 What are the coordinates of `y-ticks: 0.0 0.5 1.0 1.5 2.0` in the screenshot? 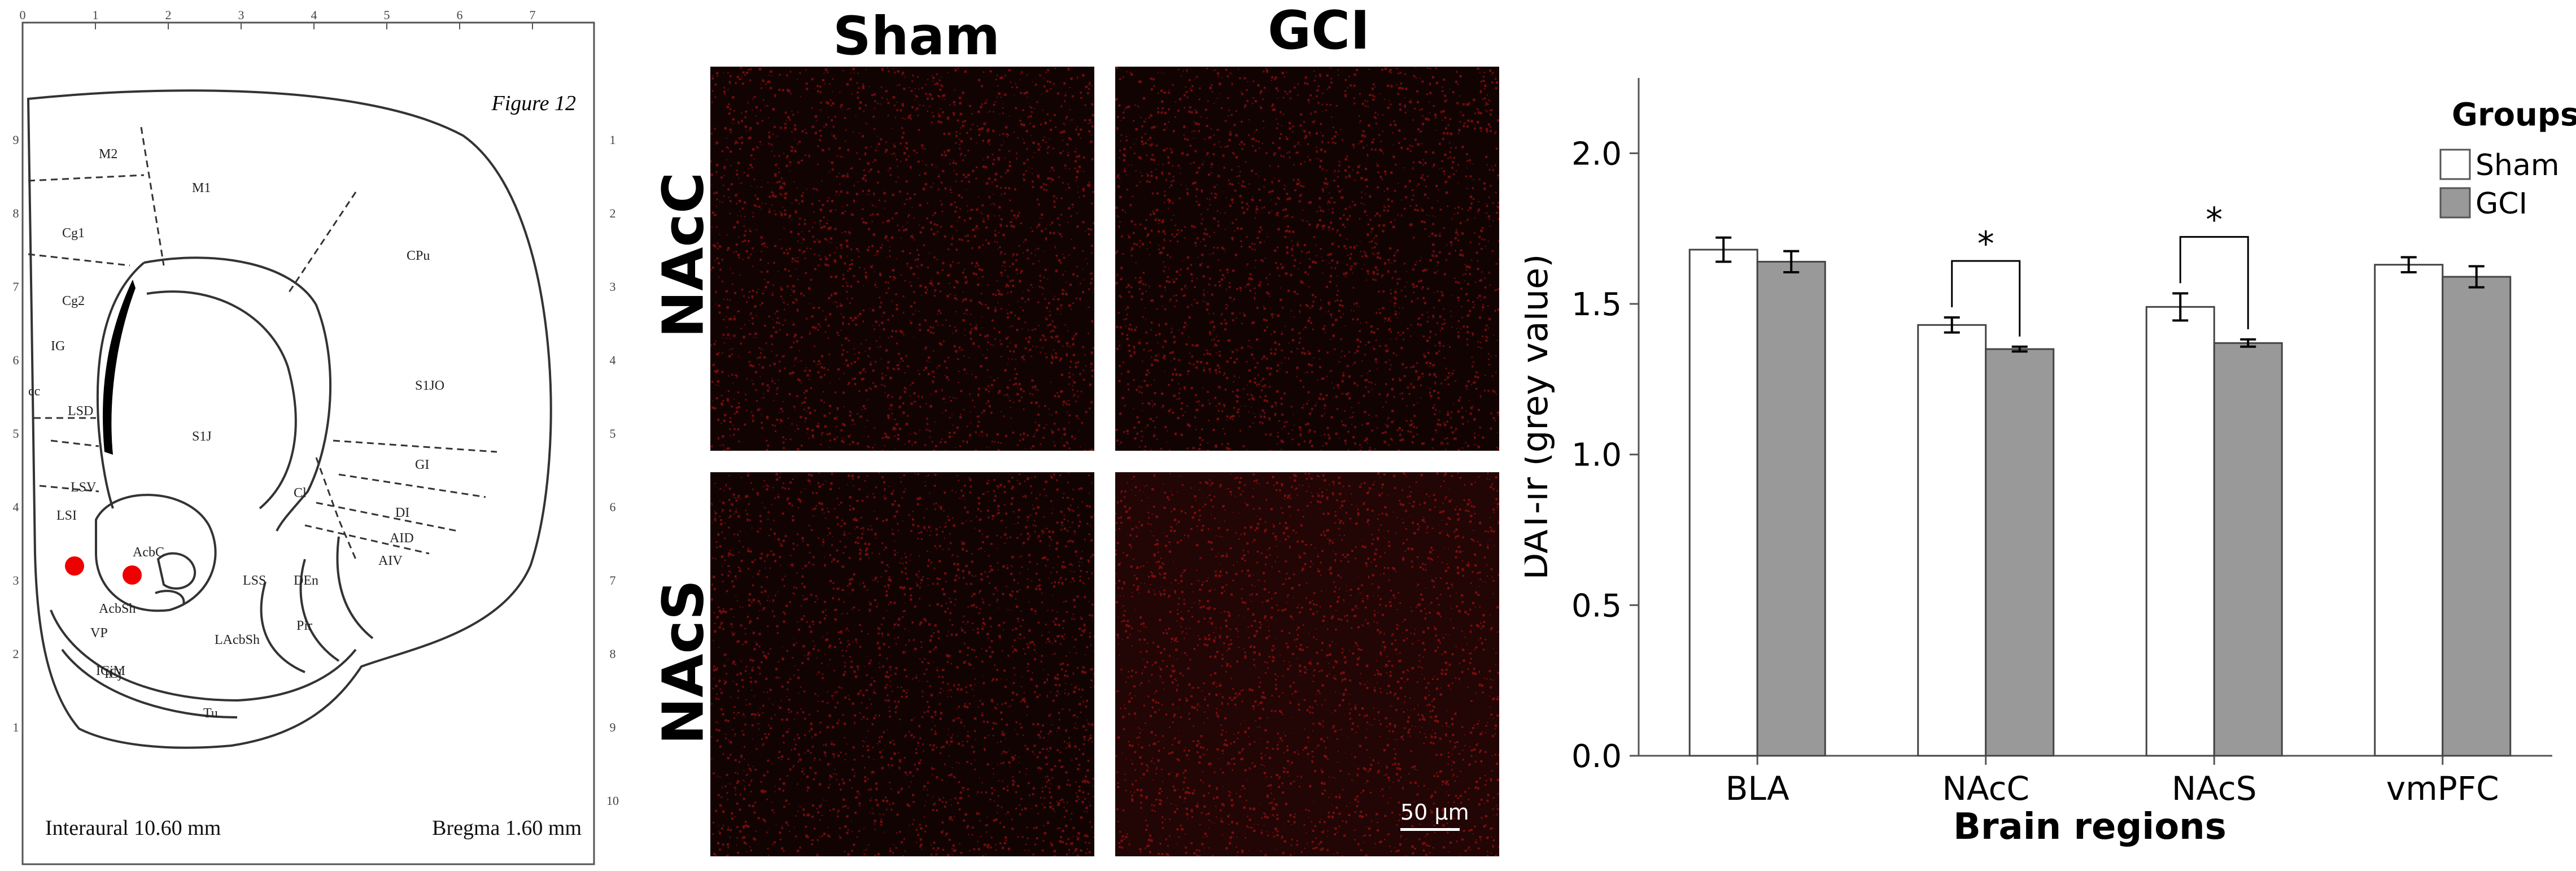 It's located at (1605, 455).